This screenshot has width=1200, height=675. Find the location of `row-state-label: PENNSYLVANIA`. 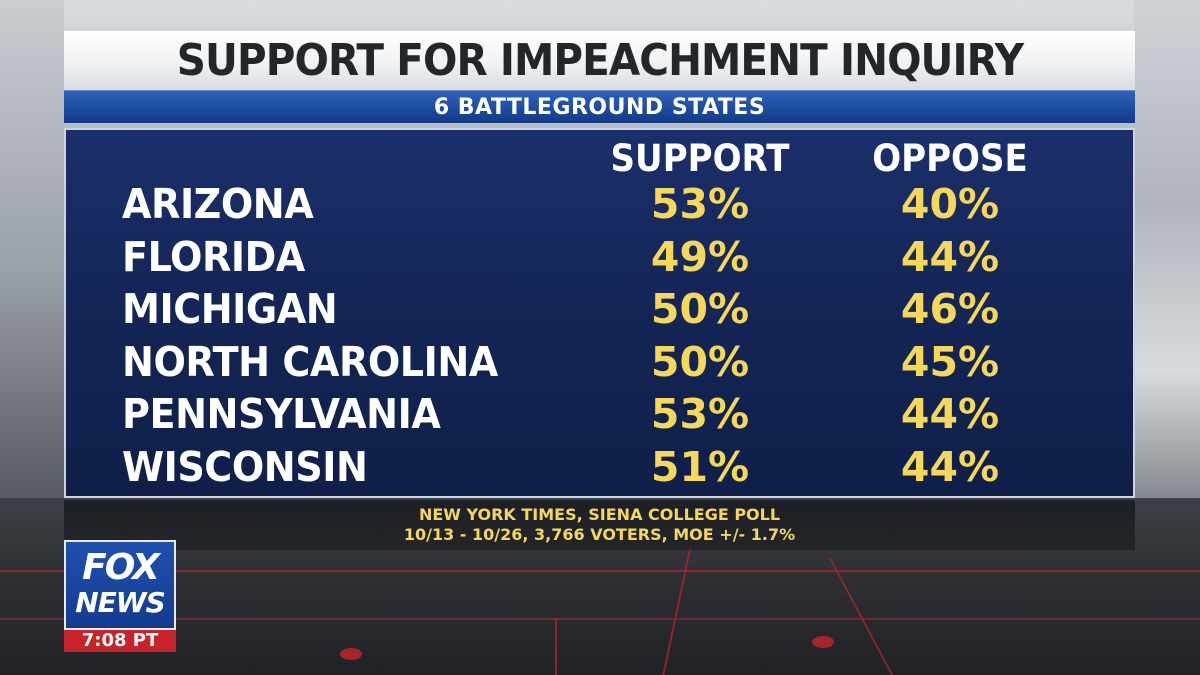

row-state-label: PENNSYLVANIA is located at coordinates (281, 414).